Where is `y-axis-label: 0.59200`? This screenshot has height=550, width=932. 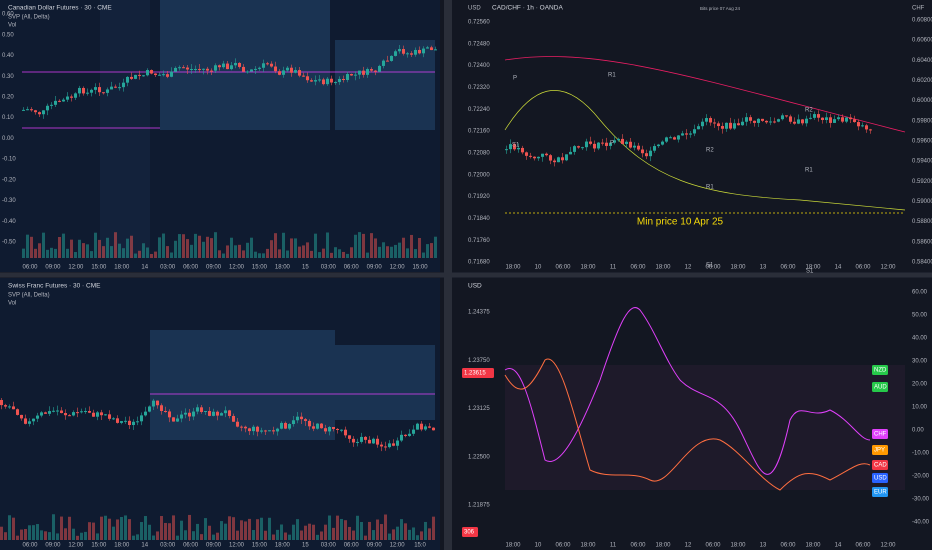
y-axis-label: 0.59200 is located at coordinates (922, 182).